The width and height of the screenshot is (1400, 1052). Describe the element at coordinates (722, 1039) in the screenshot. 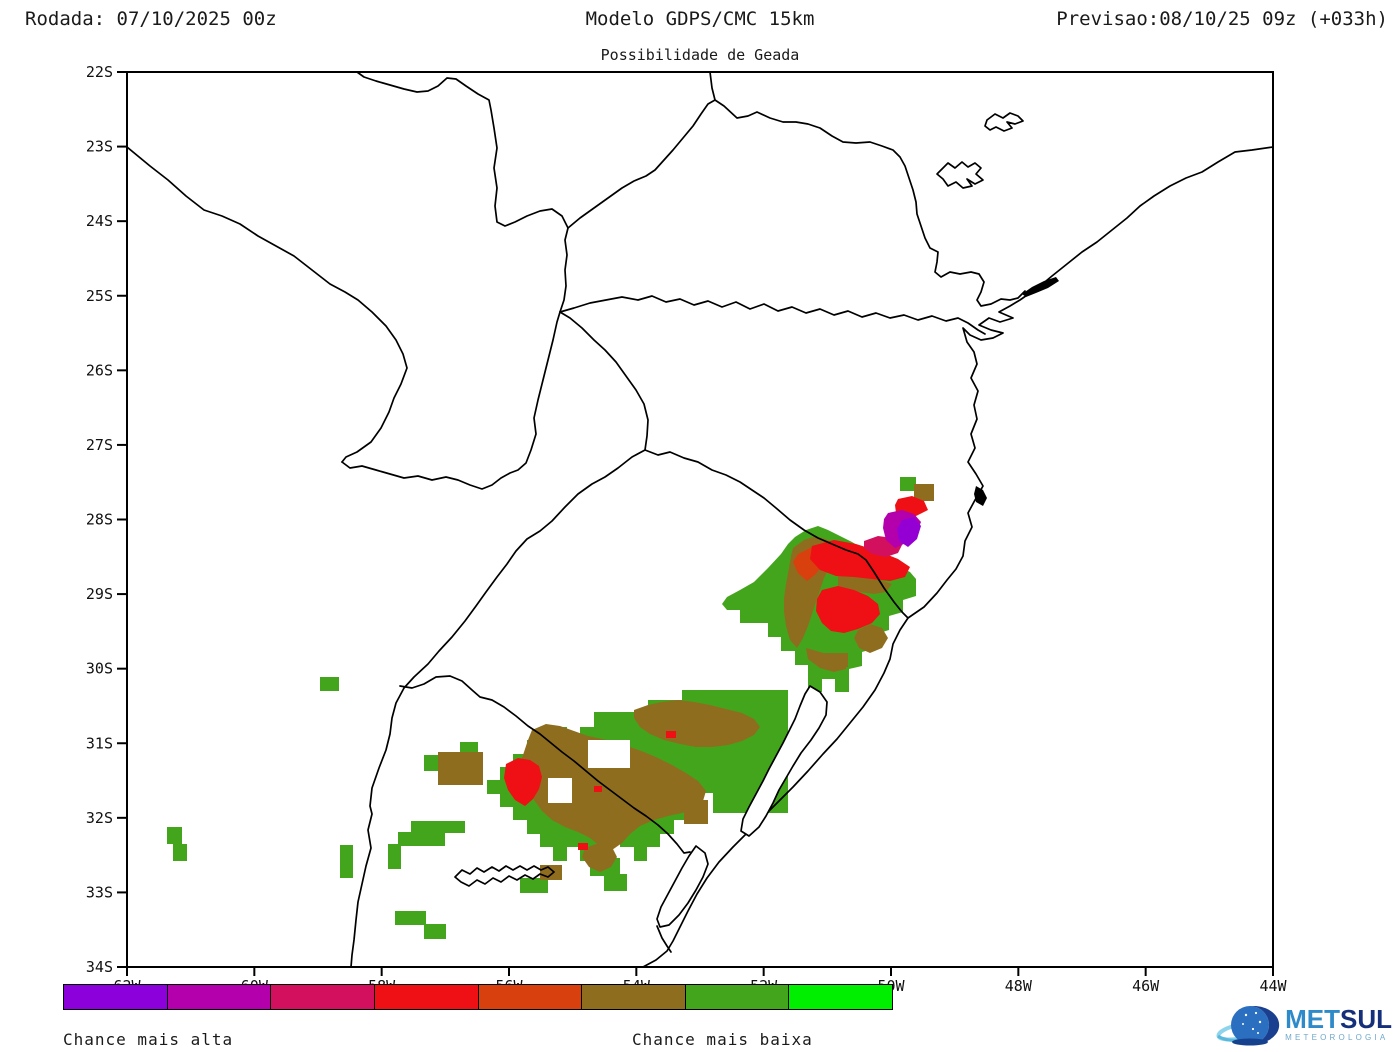

I see `colorbar-low-label: Chance mais baixa` at that location.